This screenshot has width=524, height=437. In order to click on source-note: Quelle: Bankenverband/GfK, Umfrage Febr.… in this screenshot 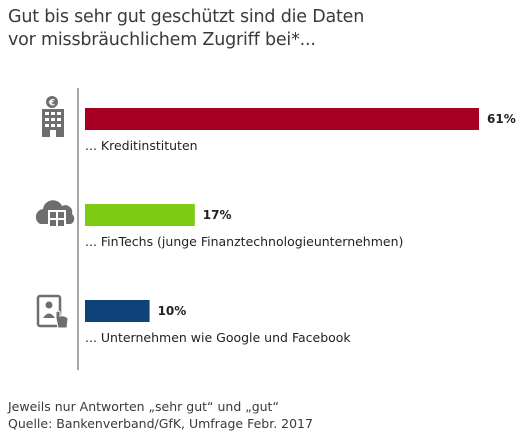, I will do `click(160, 423)`.